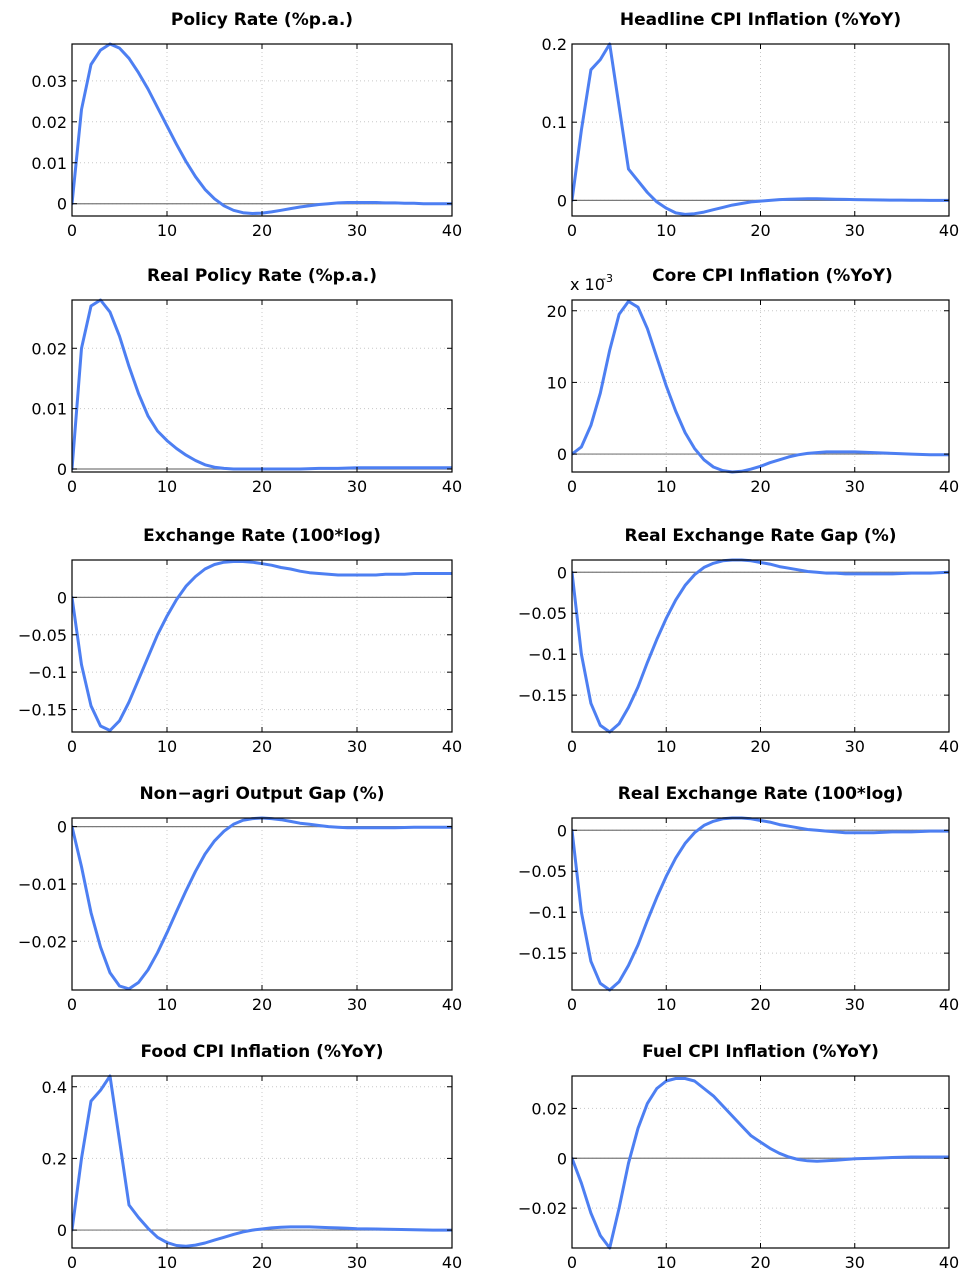  What do you see at coordinates (587, 284) in the screenshot?
I see `axis-multiplier: x 10` at bounding box center [587, 284].